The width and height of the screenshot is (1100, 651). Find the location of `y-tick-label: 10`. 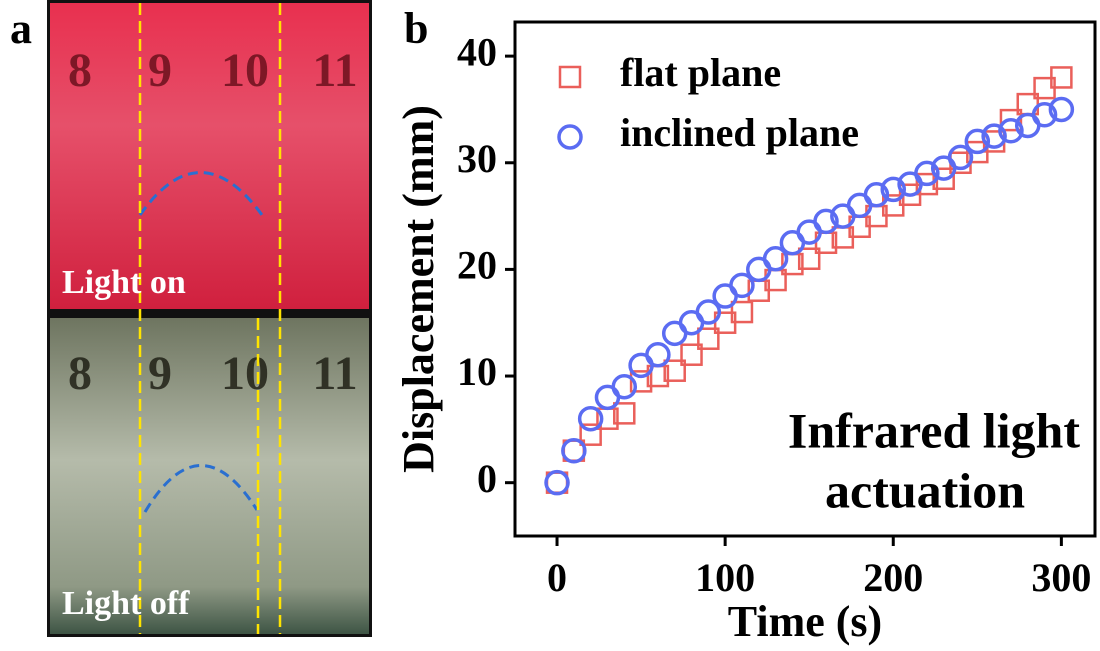

y-tick-label: 10 is located at coordinates (477, 371).